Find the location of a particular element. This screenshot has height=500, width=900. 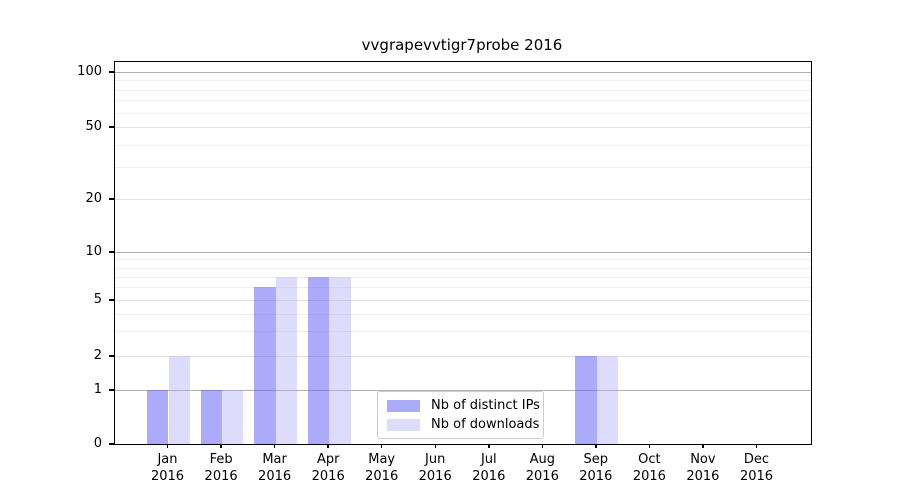

x-tick-label-jul: Jul 2016 is located at coordinates (489, 468).